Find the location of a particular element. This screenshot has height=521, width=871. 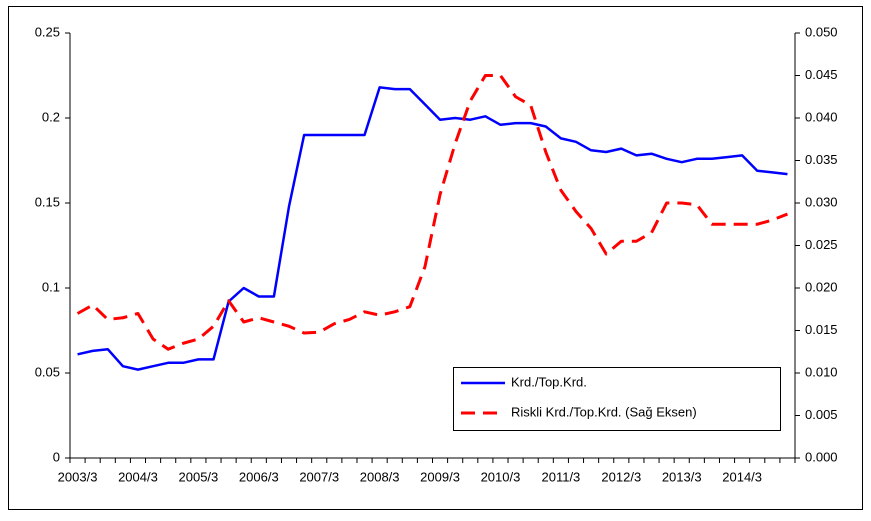

y2-tick-label: 0.050 is located at coordinates (821, 31).